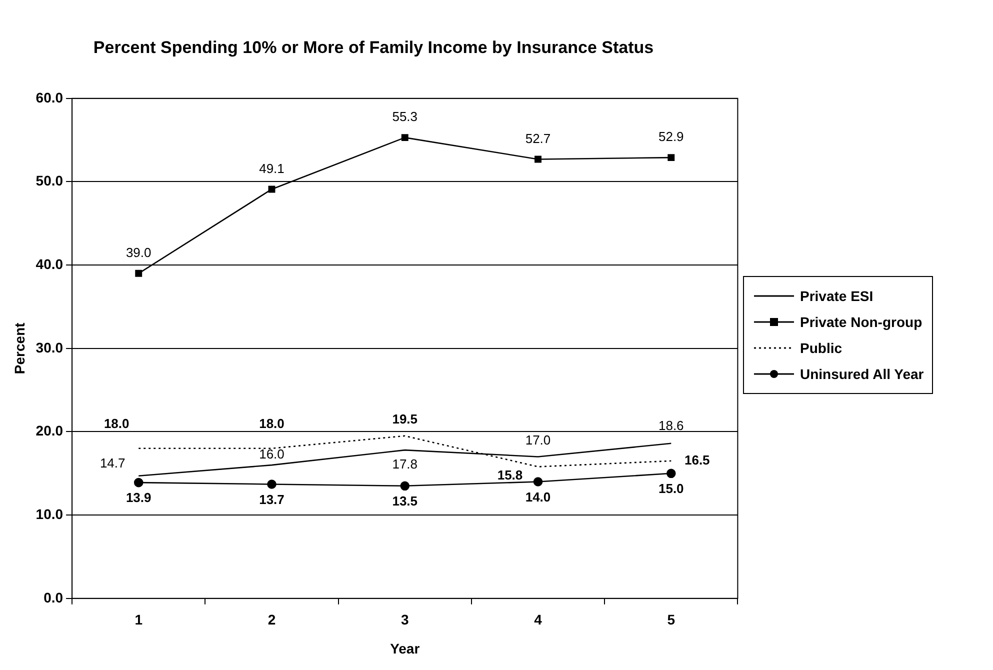  I want to click on x-tick-label: 4, so click(538, 620).